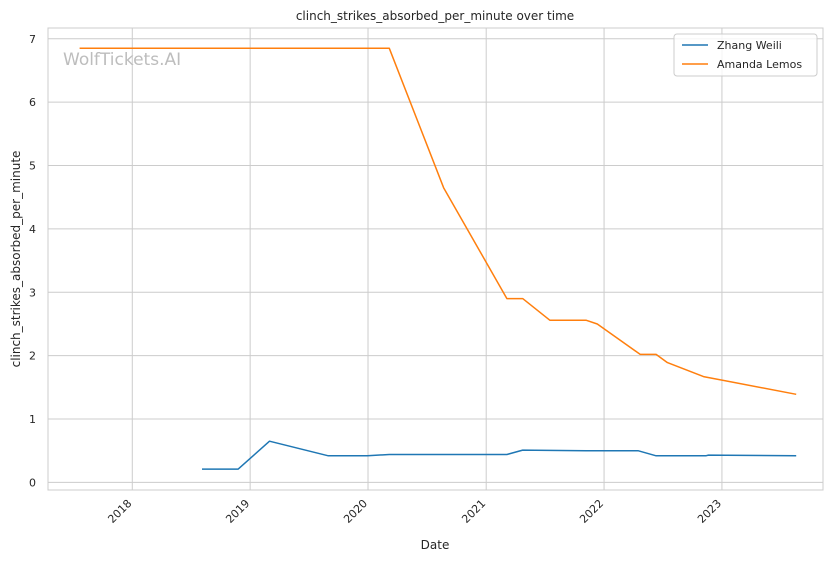 The image size is (832, 561). I want to click on y-tick-label: 6, so click(32, 102).